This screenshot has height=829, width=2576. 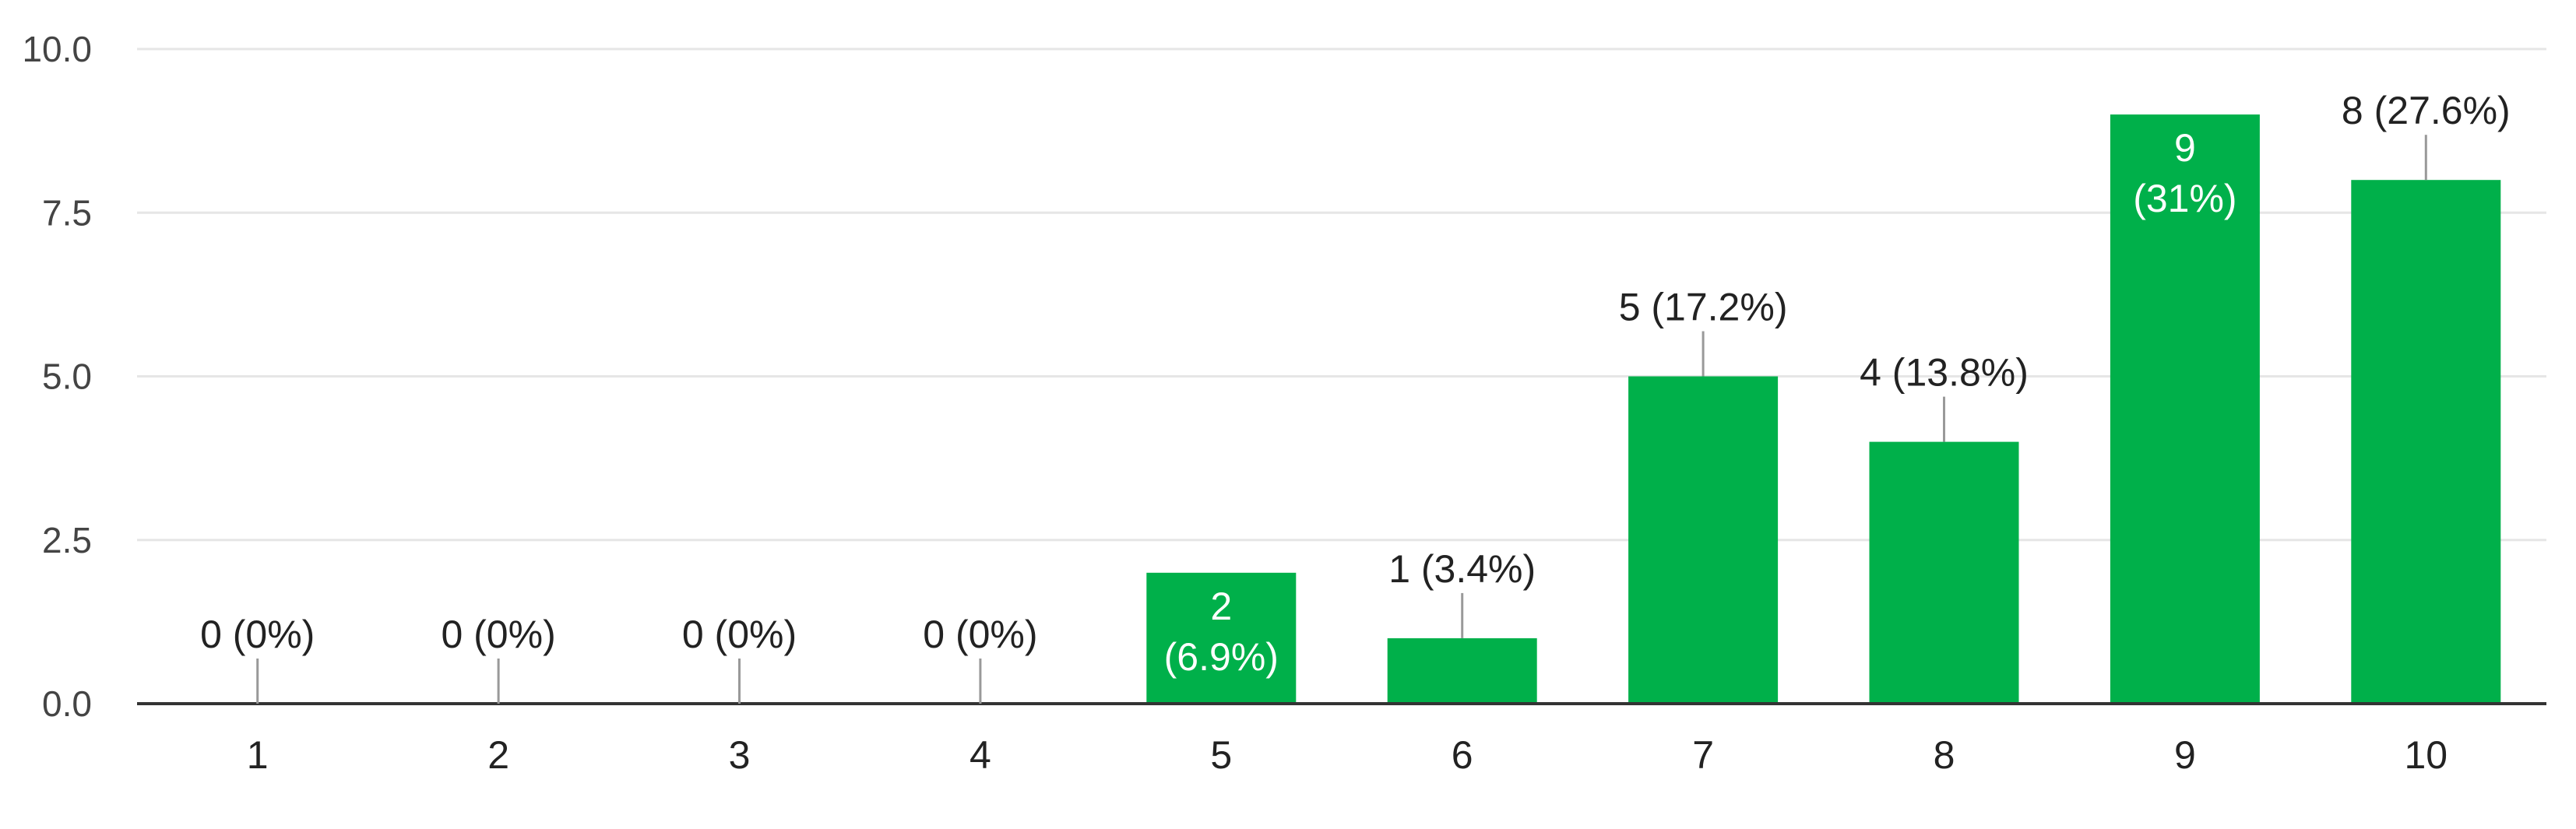 What do you see at coordinates (2426, 110) in the screenshot?
I see `data-label: 8 (27.6%)` at bounding box center [2426, 110].